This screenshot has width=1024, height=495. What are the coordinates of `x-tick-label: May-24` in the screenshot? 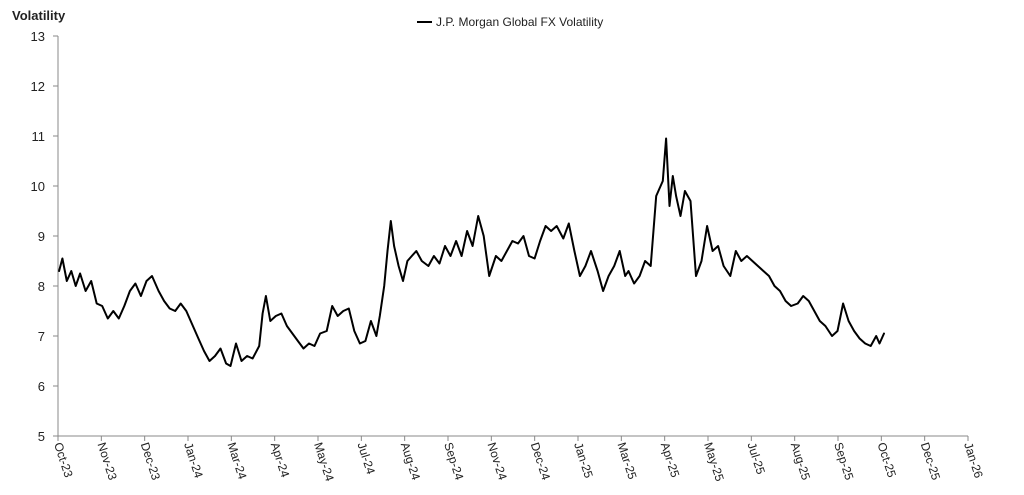 It's located at (324, 462).